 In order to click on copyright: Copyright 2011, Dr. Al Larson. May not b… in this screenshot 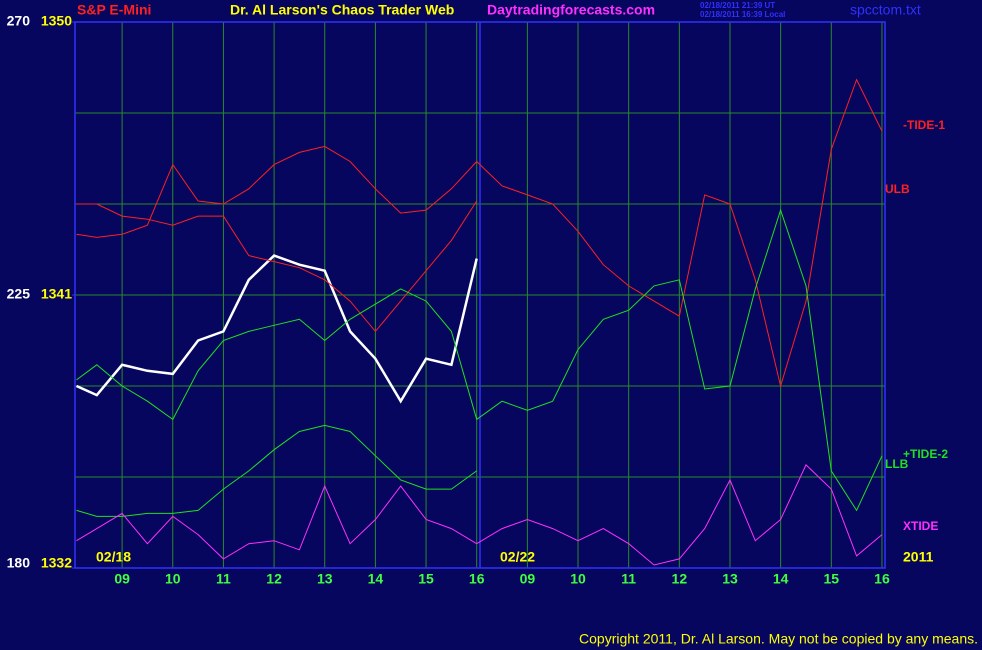, I will do `click(778, 639)`.